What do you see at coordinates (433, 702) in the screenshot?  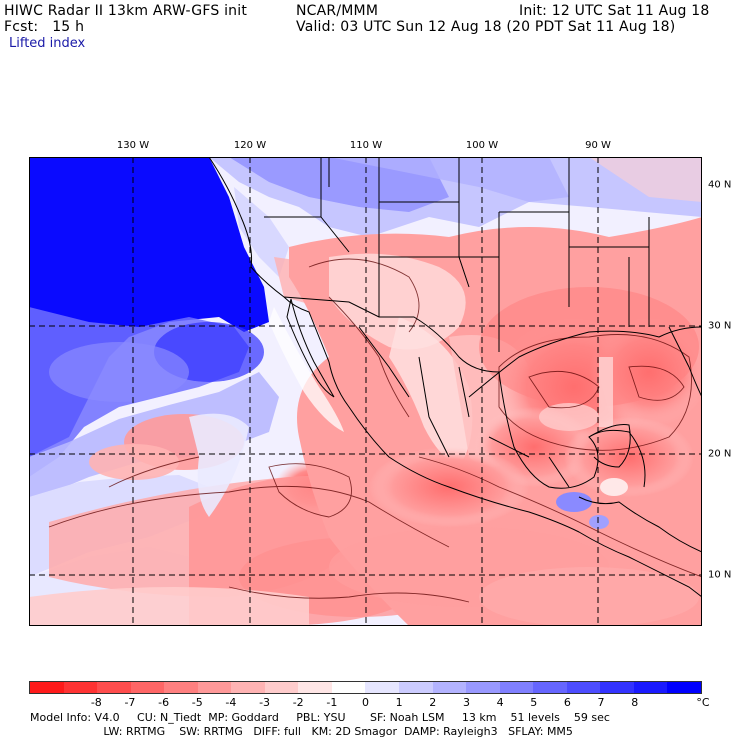 I see `colorbar-tick-label: 2` at bounding box center [433, 702].